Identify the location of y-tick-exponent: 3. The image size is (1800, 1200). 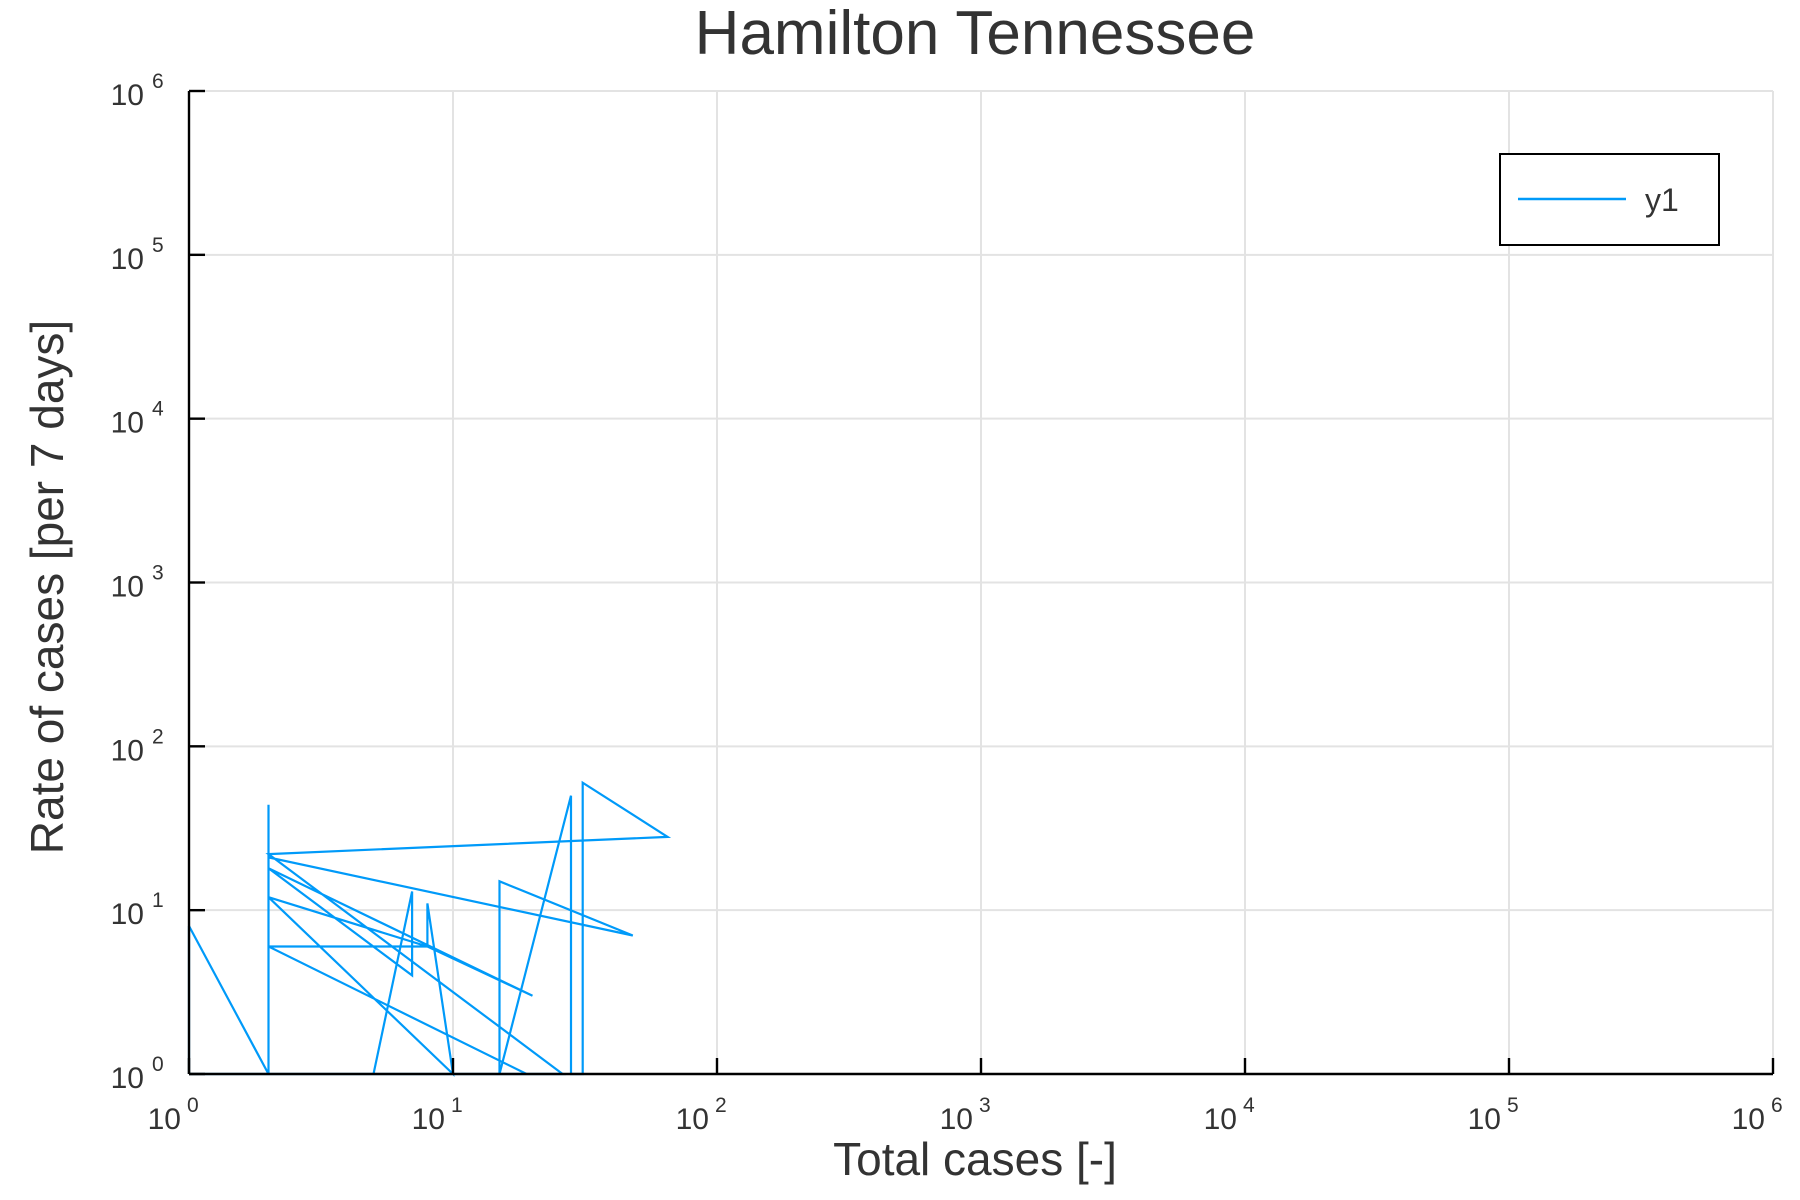
(158, 573).